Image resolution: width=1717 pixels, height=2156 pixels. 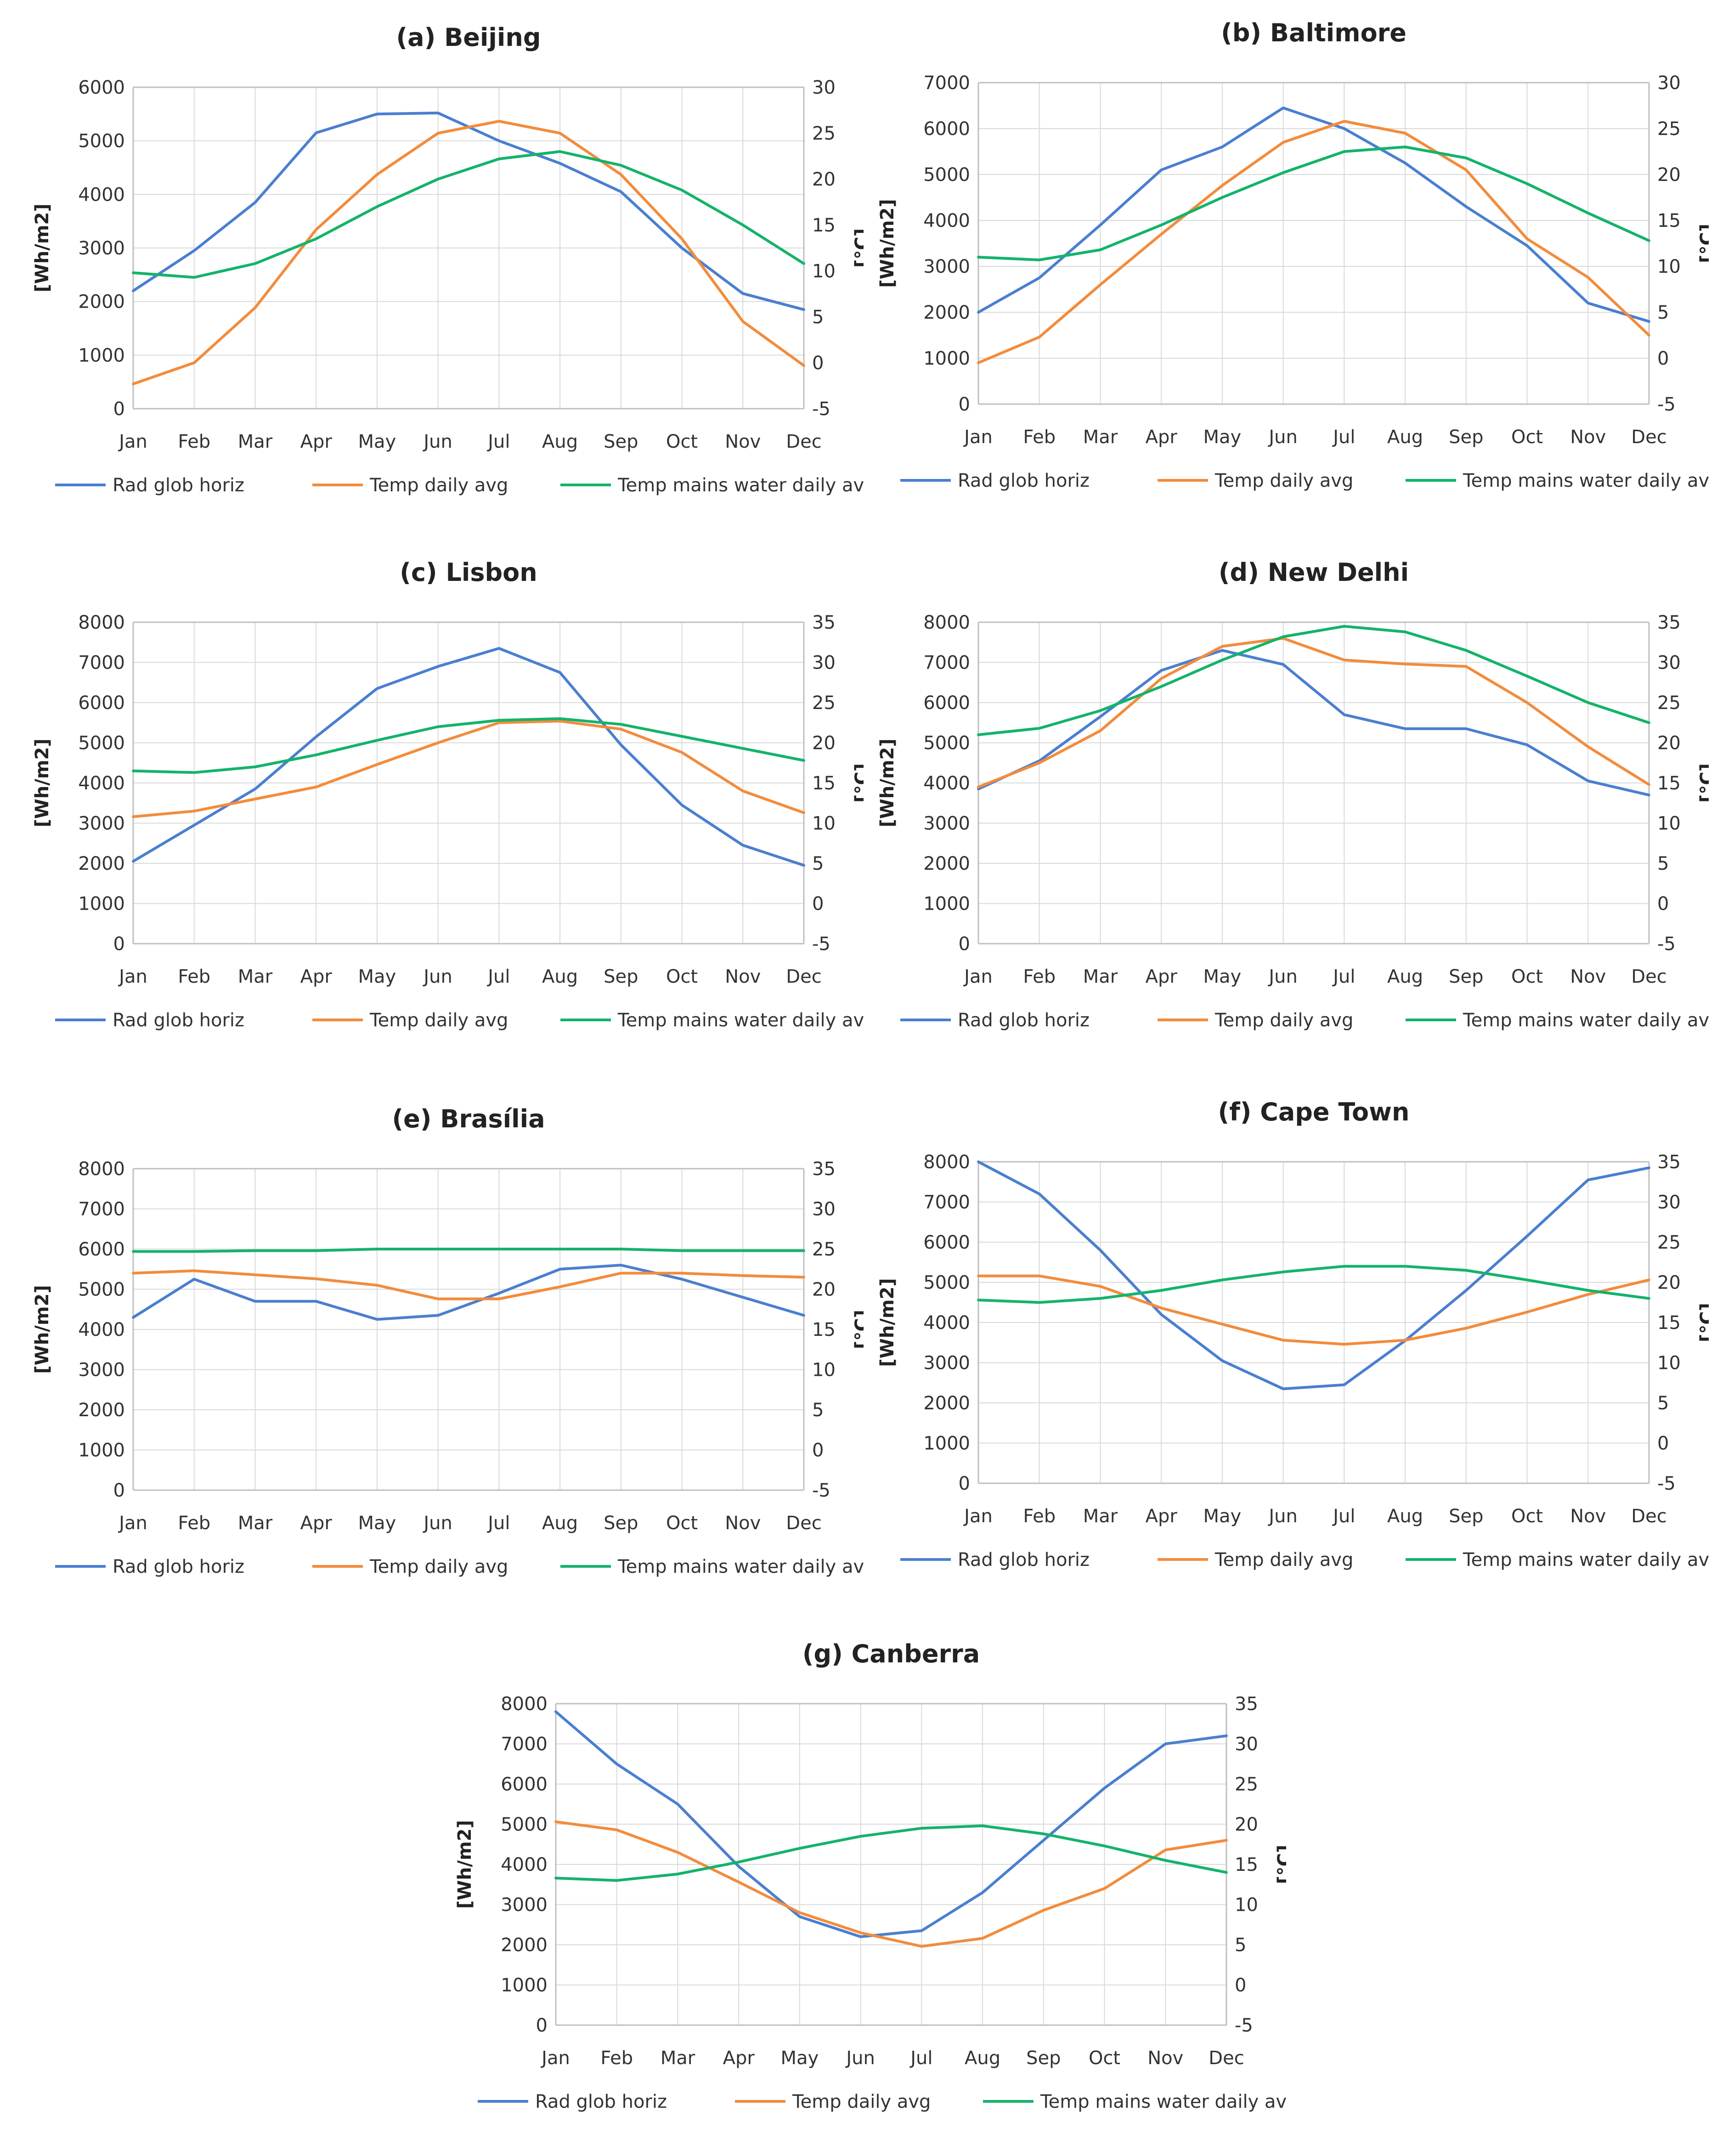 What do you see at coordinates (524, 1865) in the screenshot?
I see `y-tick-label: 4000` at bounding box center [524, 1865].